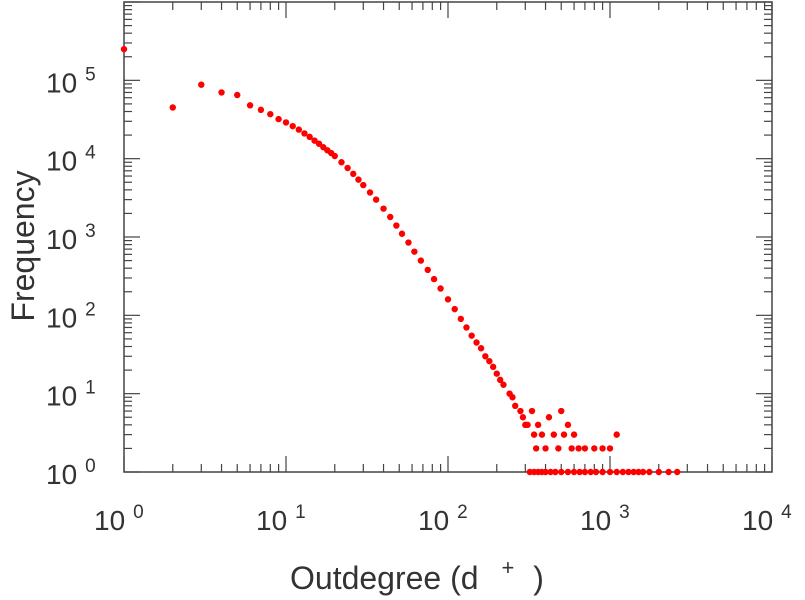 The image size is (805, 600). I want to click on x-tick-exponent: 2, so click(462, 512).